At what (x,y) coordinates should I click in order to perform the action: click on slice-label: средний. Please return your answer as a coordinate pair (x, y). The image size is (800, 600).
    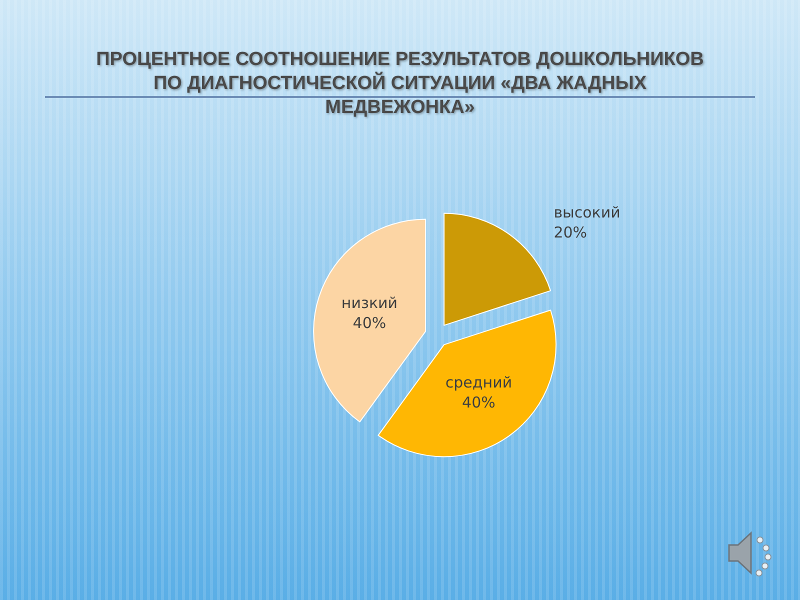
    Looking at the image, I should click on (478, 382).